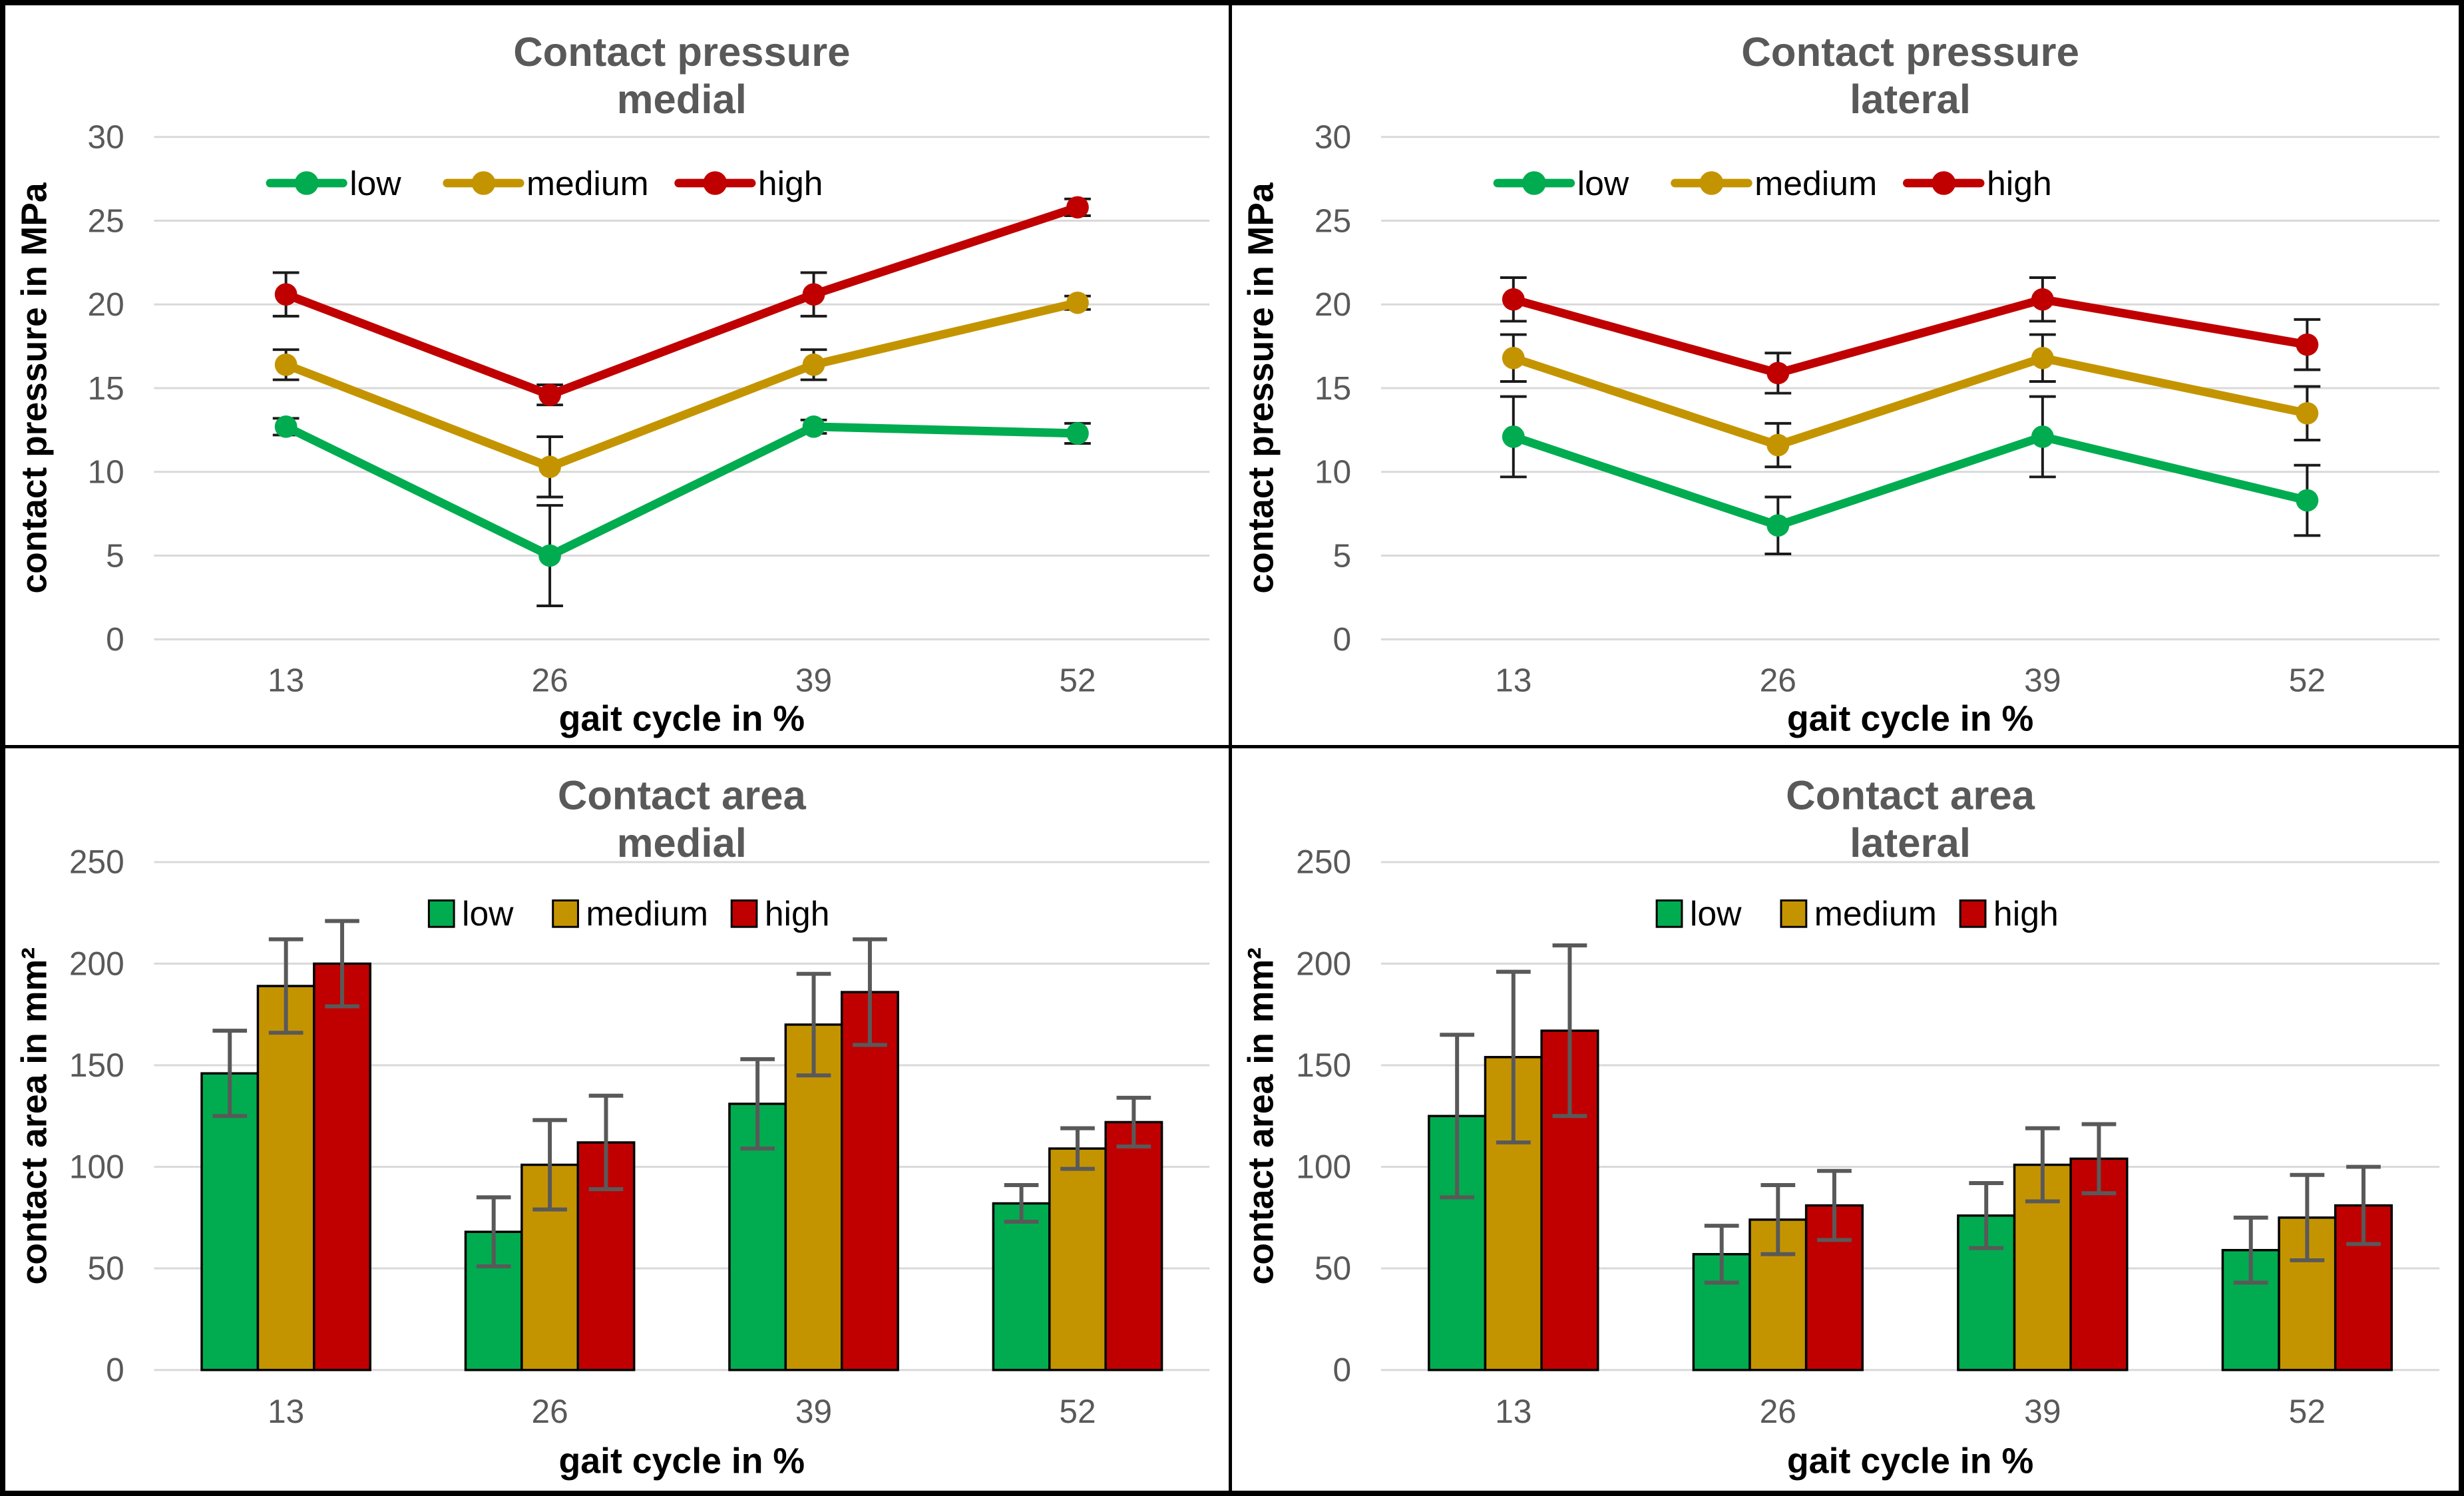 This screenshot has width=2464, height=1496. Describe the element at coordinates (1910, 843) in the screenshot. I see `chart-title-line2: lateral` at that location.